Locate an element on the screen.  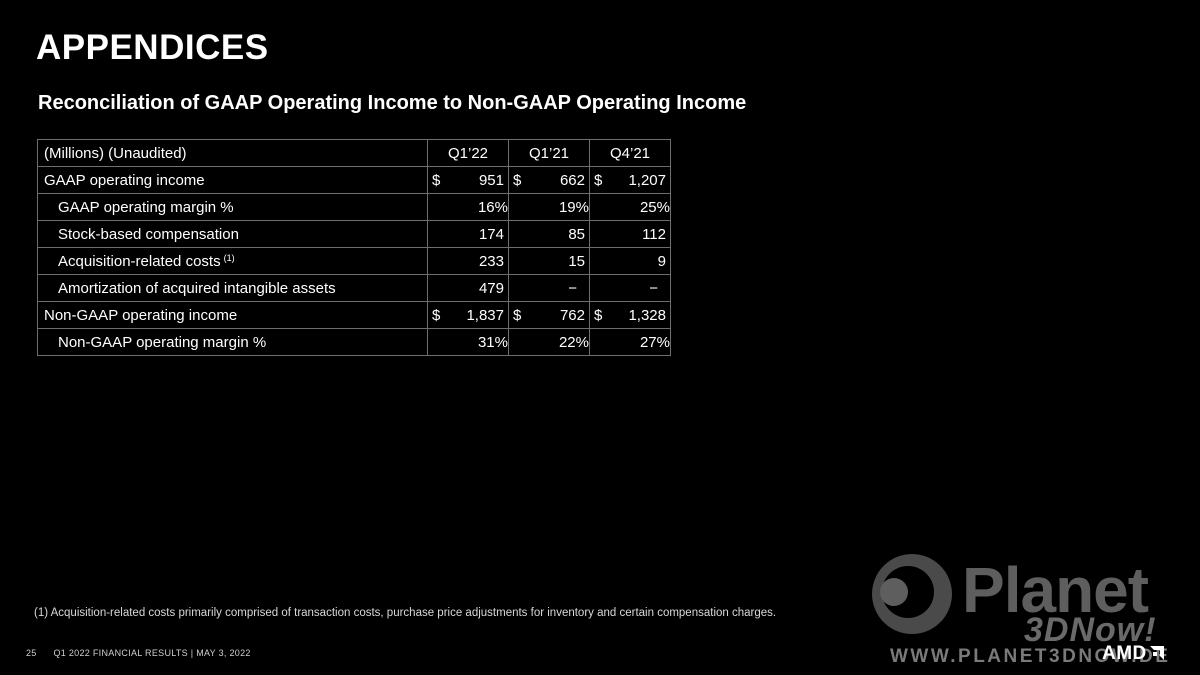
value: 1,328 is located at coordinates (647, 315).